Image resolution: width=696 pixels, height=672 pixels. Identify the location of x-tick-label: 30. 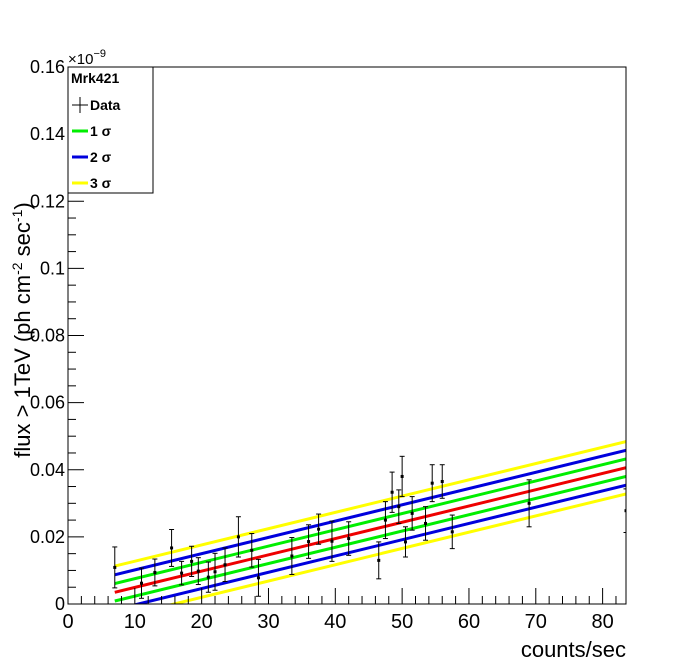
(268, 622).